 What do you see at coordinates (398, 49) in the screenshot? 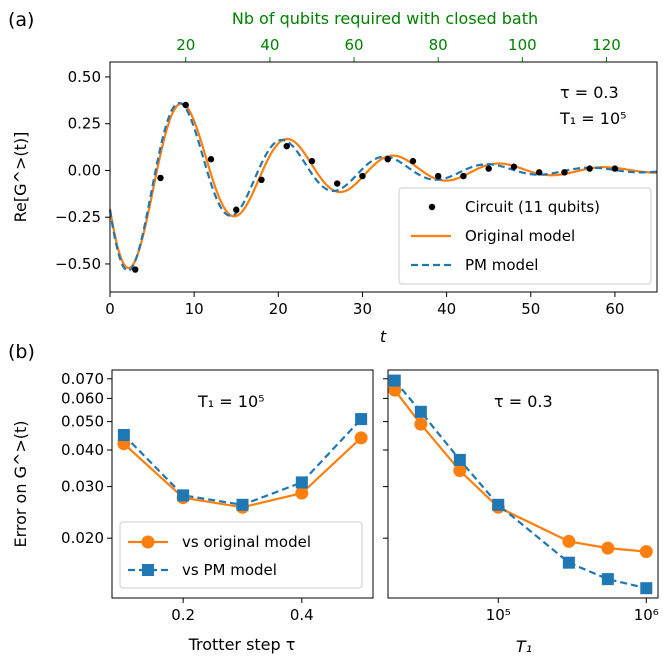
I see `panel-a-top-ticks: 20 40 60 80 100 120` at bounding box center [398, 49].